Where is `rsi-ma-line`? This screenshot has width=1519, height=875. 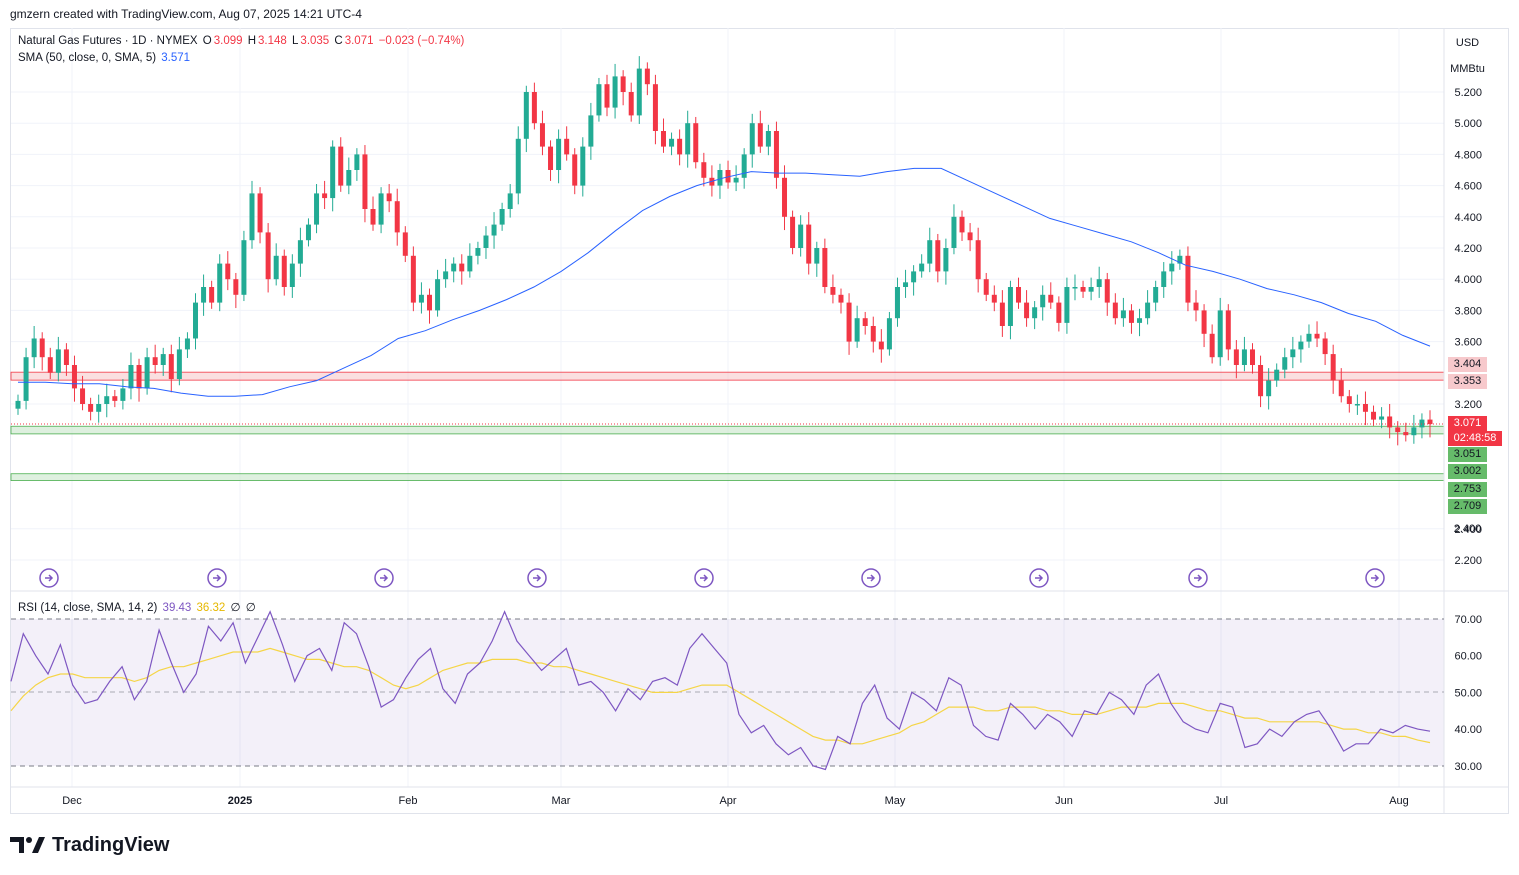 rsi-ma-line is located at coordinates (720, 696).